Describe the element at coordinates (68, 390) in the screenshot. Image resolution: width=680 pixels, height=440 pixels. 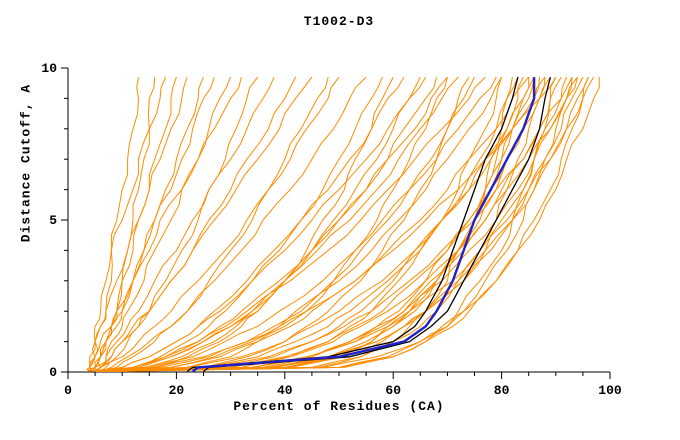
I see `x-tick-label: 0` at that location.